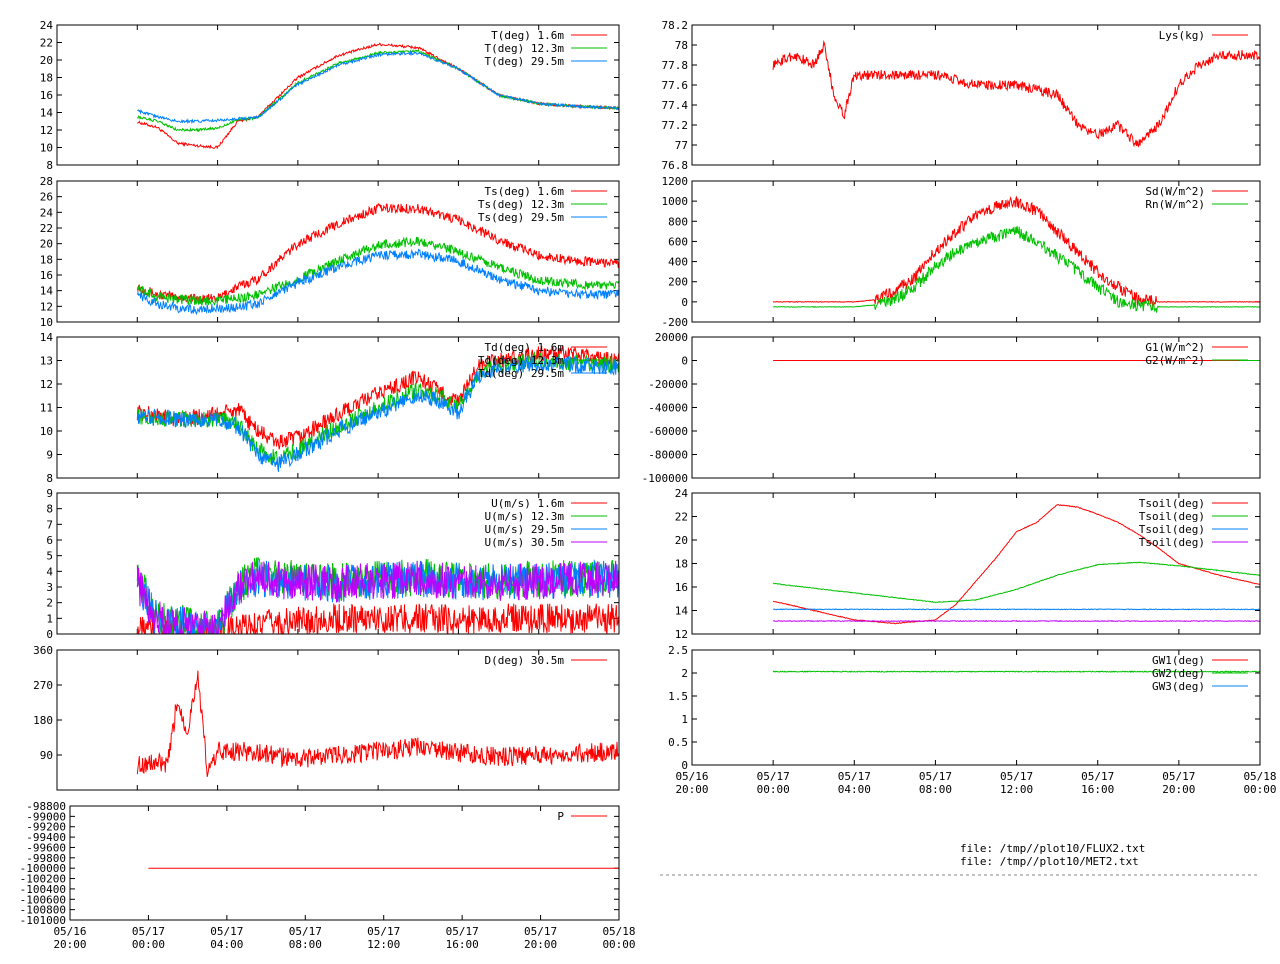 The height and width of the screenshot is (964, 1280). What do you see at coordinates (521, 373) in the screenshot?
I see `legend-label: Td(deg) 29.5m` at bounding box center [521, 373].